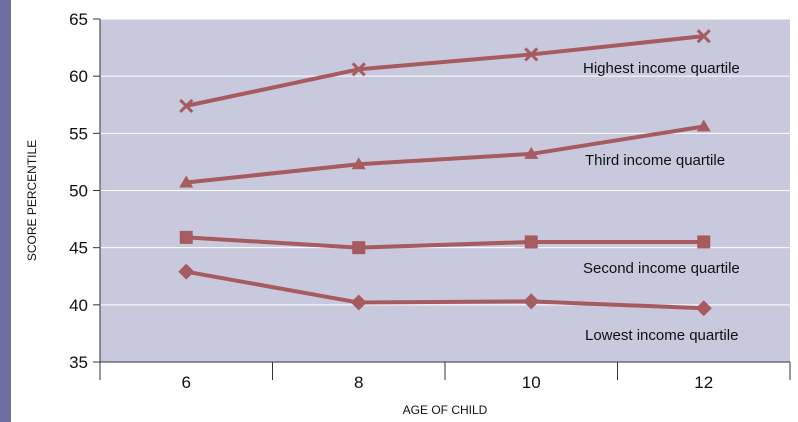  I want to click on y-tick-label-40: 40, so click(78, 305).